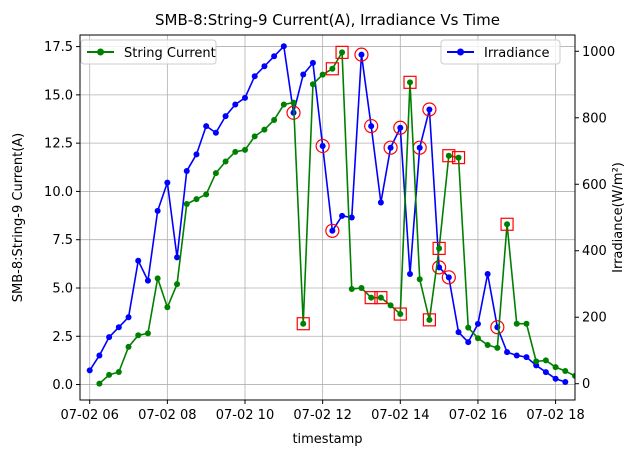 The image size is (632, 450). Describe the element at coordinates (58, 144) in the screenshot. I see `y-left-tick-label: 12.5` at that location.